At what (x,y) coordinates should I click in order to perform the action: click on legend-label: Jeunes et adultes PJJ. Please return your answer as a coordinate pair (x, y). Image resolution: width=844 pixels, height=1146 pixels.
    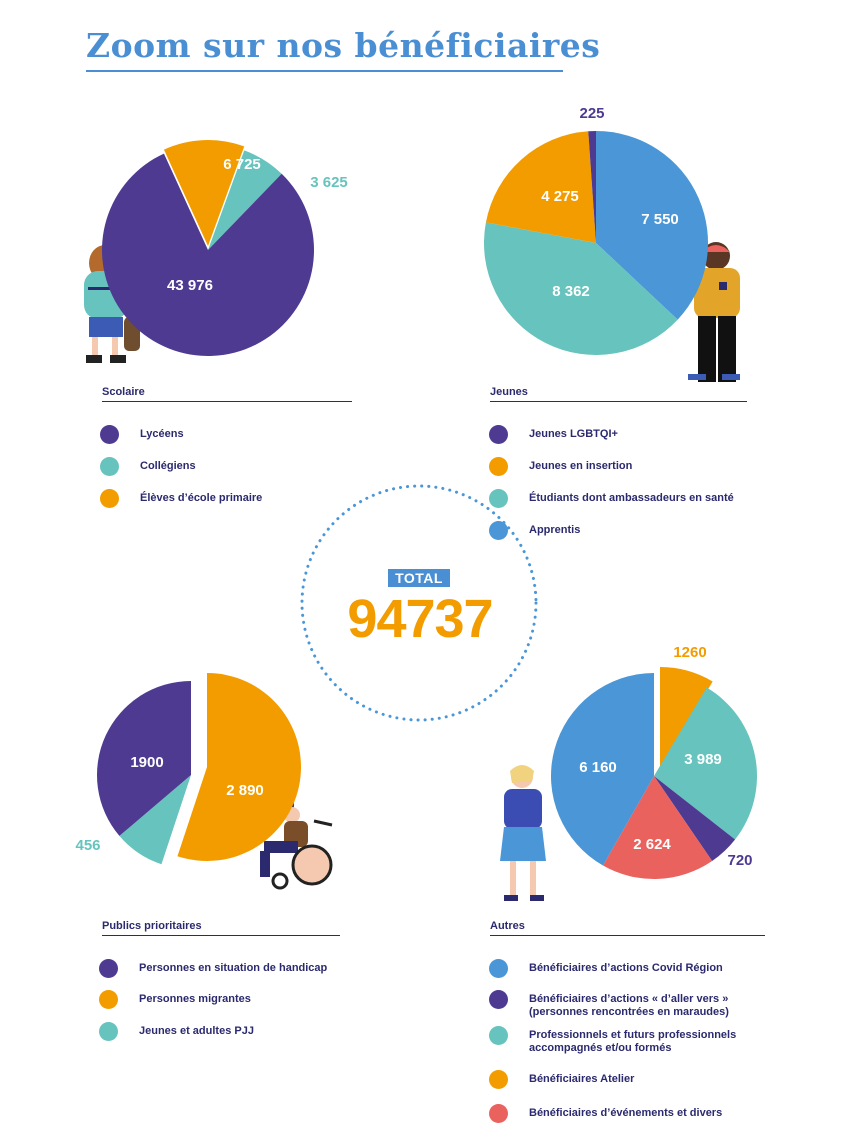
    Looking at the image, I should click on (196, 1031).